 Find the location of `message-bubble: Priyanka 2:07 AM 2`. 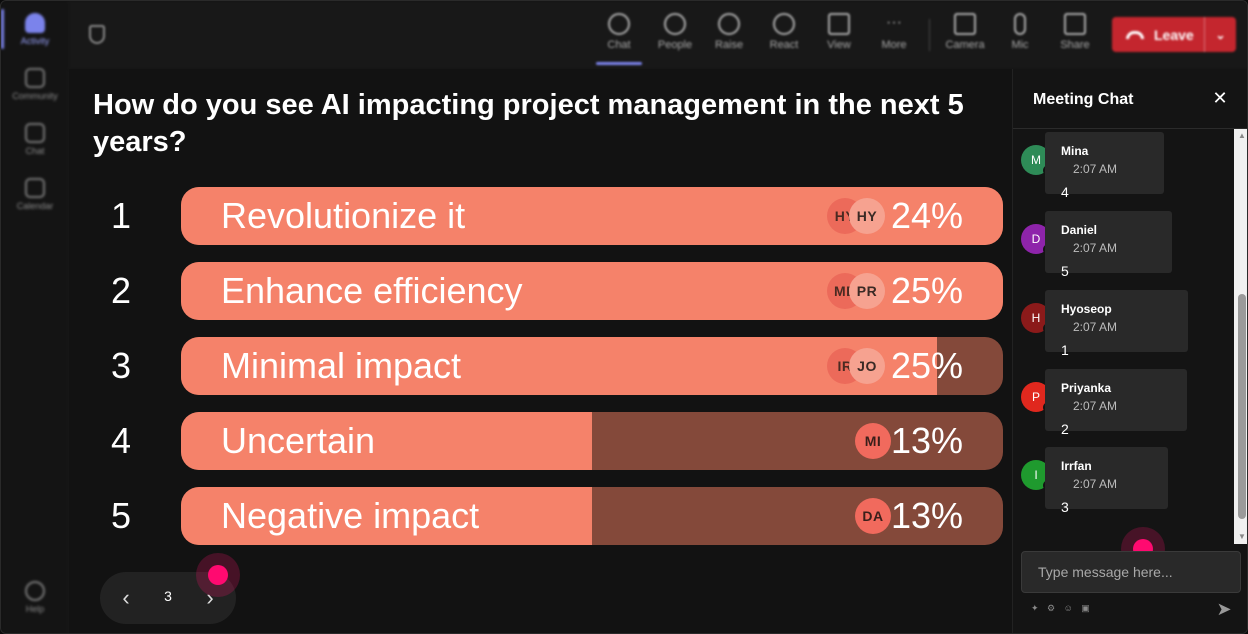

message-bubble: Priyanka 2:07 AM 2 is located at coordinates (1116, 403).